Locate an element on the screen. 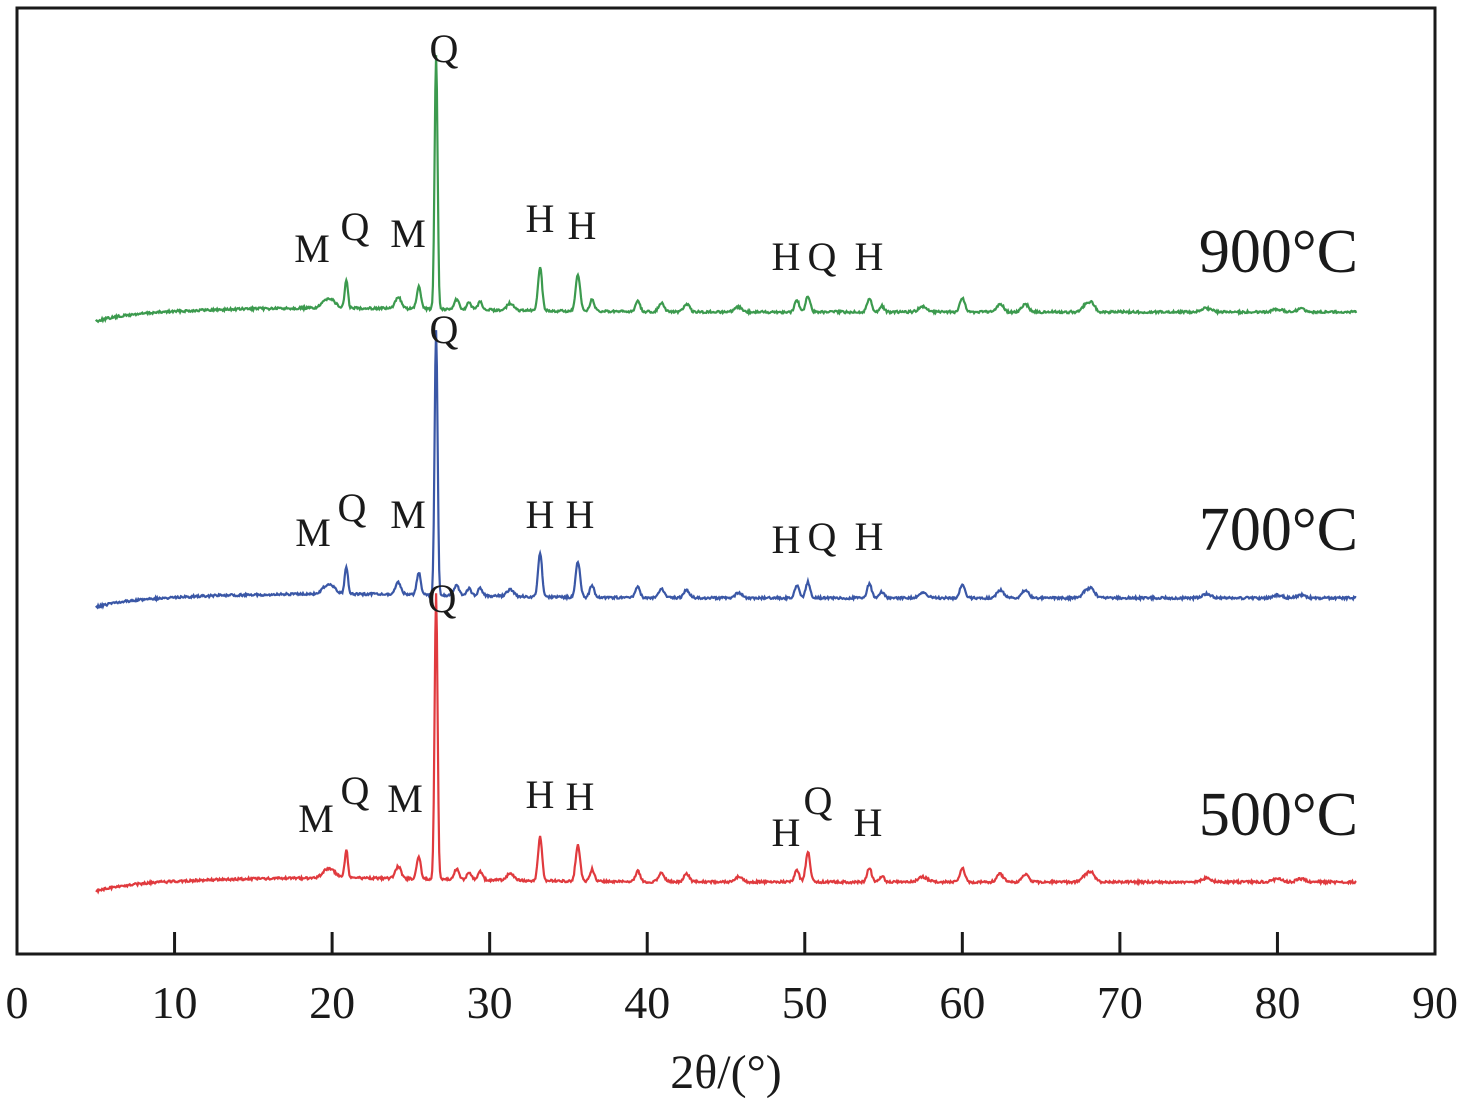 Image resolution: width=1472 pixels, height=1106 pixels. x-tick-label: 80 is located at coordinates (1277, 1002).